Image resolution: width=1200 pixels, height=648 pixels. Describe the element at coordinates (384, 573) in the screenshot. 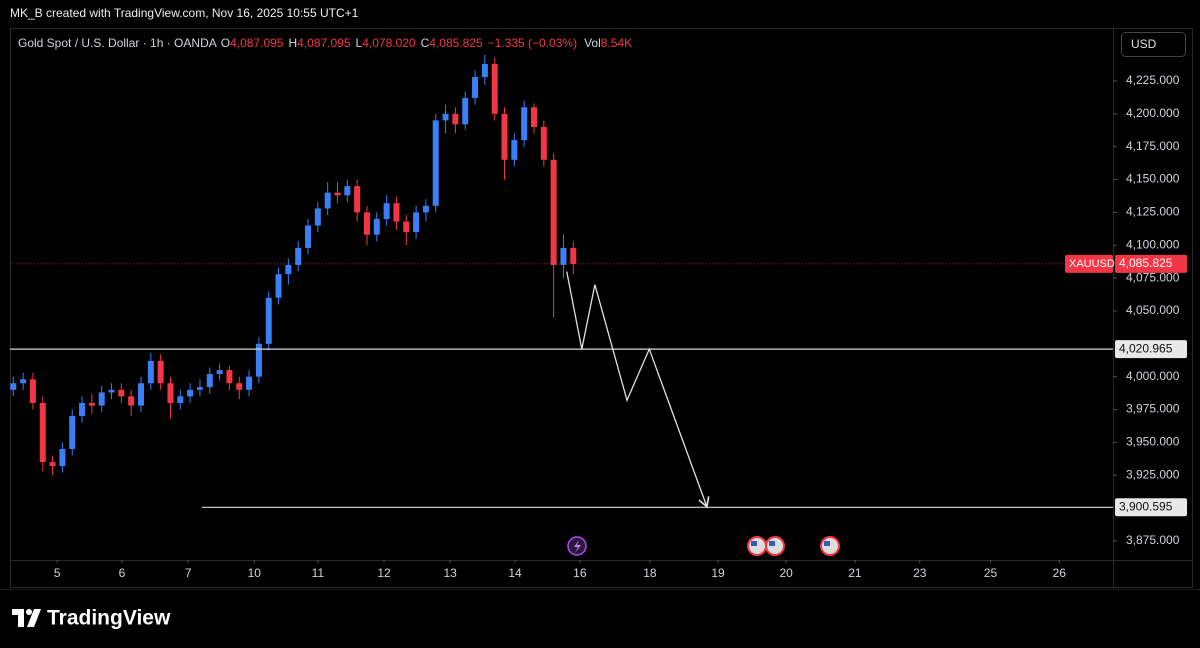

I see `x-tick-label: 12` at that location.